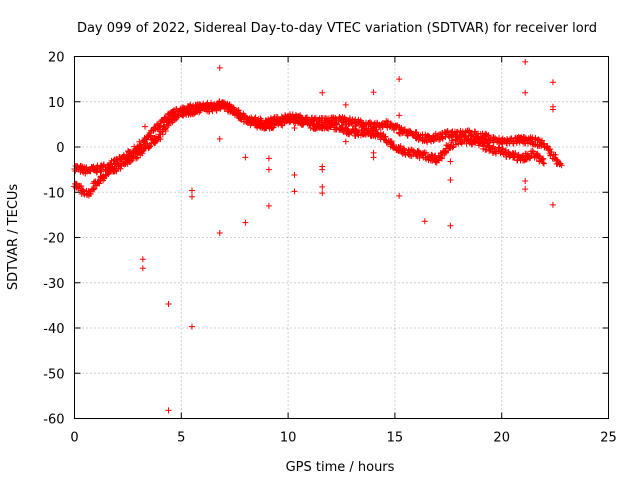  What do you see at coordinates (74, 438) in the screenshot?
I see `x-tick-label: 0` at bounding box center [74, 438].